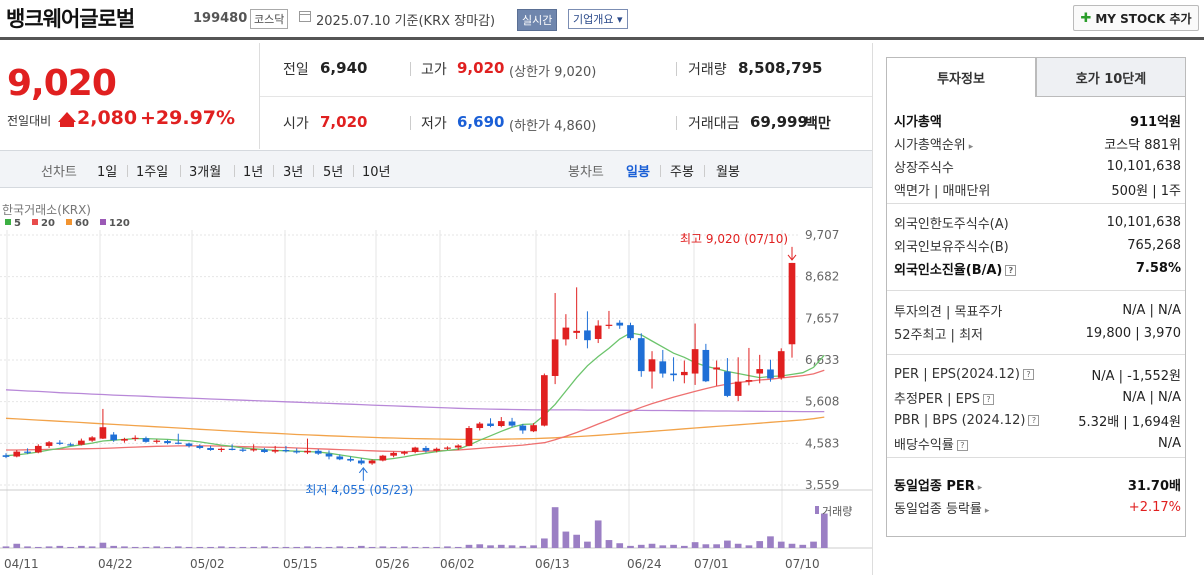 The height and width of the screenshot is (575, 1204). I want to click on x-tick-label: 05/15, so click(300, 564).